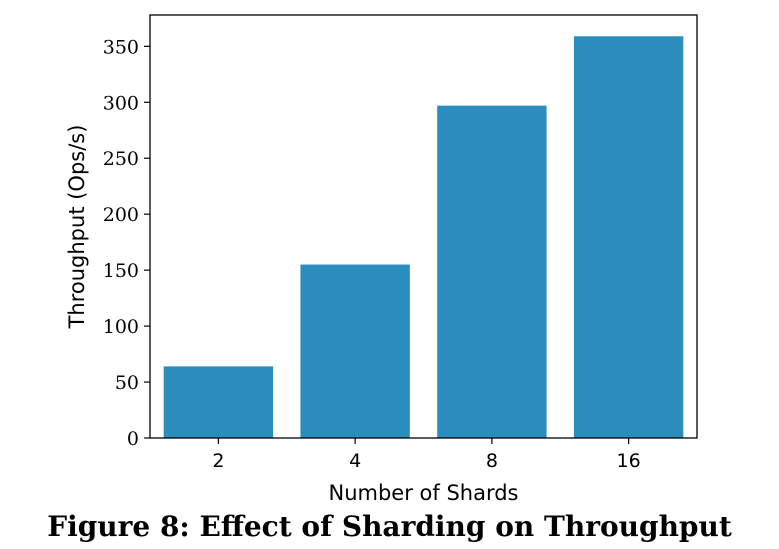 The image size is (779, 549). Describe the element at coordinates (355, 351) in the screenshot. I see `bar-4-shards` at that location.